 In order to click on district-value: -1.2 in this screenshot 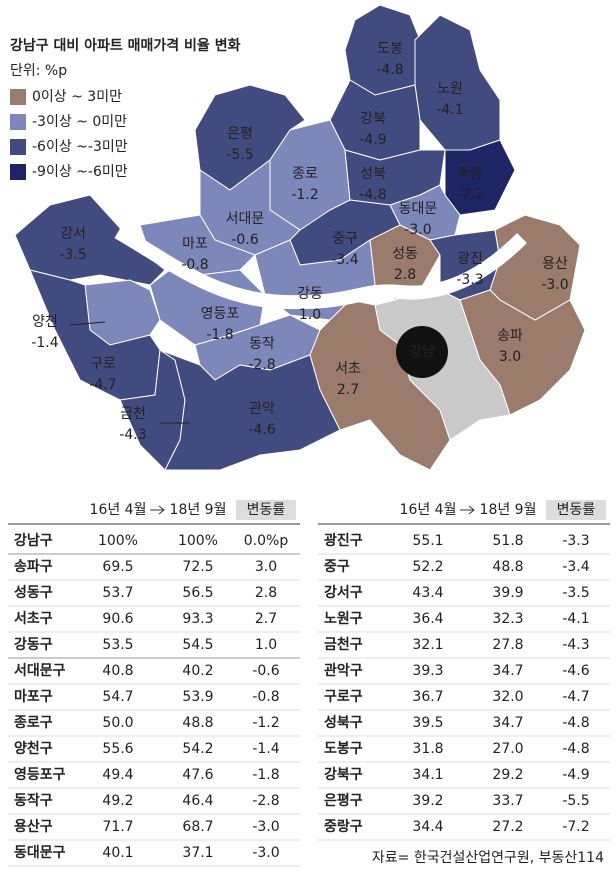, I will do `click(304, 195)`.